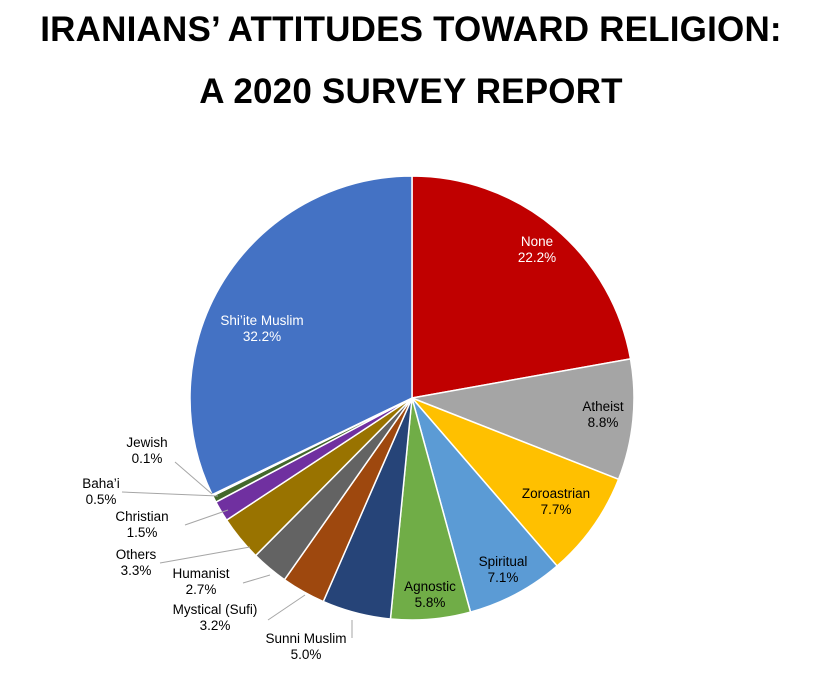  I want to click on slice-category-spiritual: Spiritual, so click(503, 561).